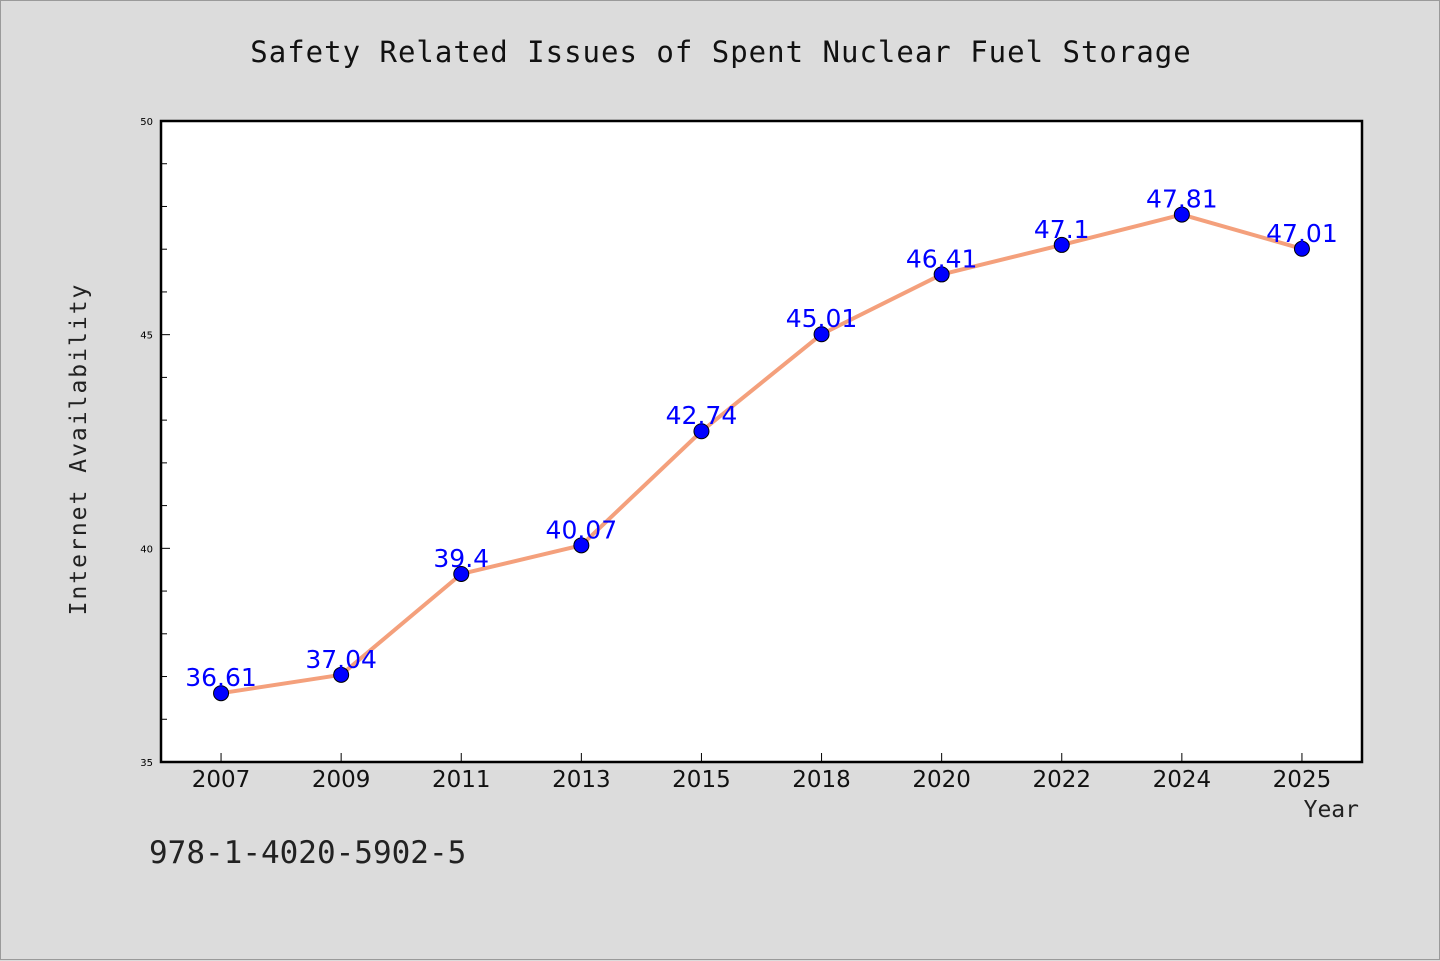  I want to click on data-label: 37.04, so click(341, 659).